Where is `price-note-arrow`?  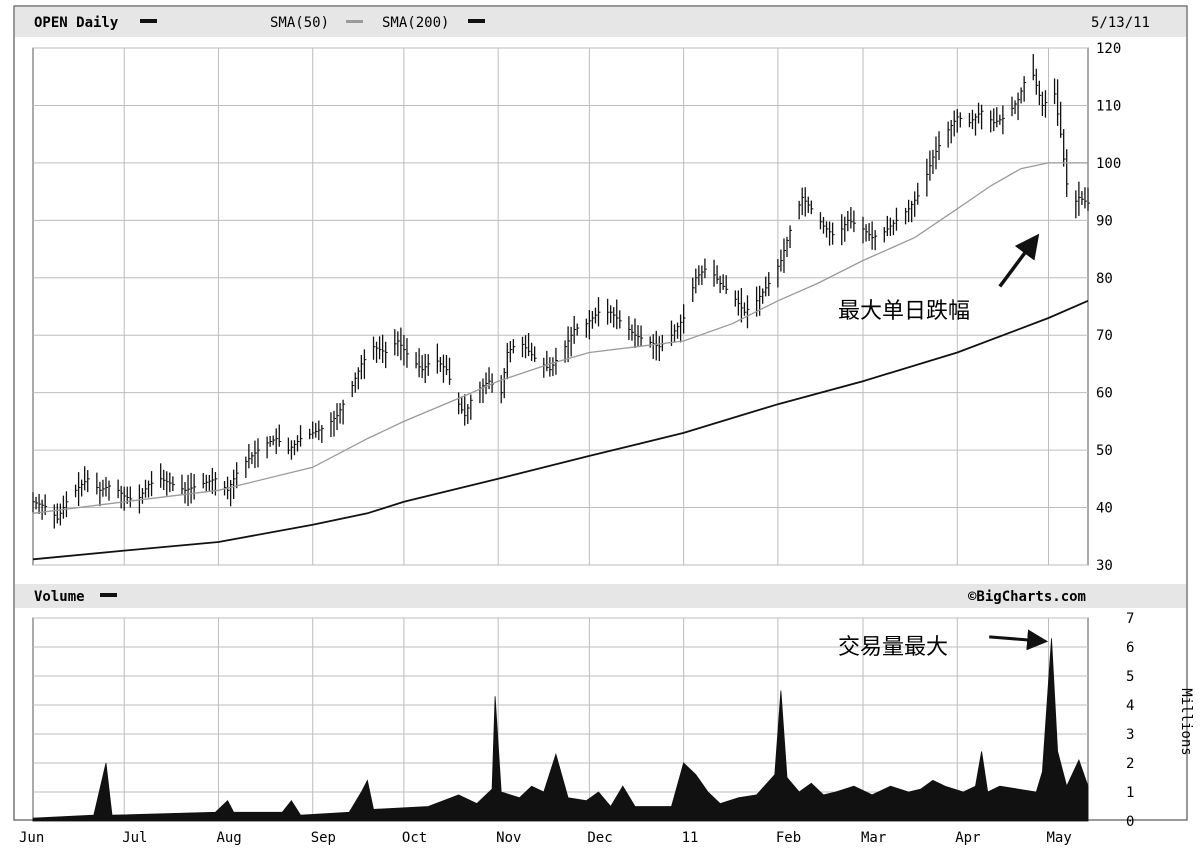
price-note-arrow is located at coordinates (1019, 260).